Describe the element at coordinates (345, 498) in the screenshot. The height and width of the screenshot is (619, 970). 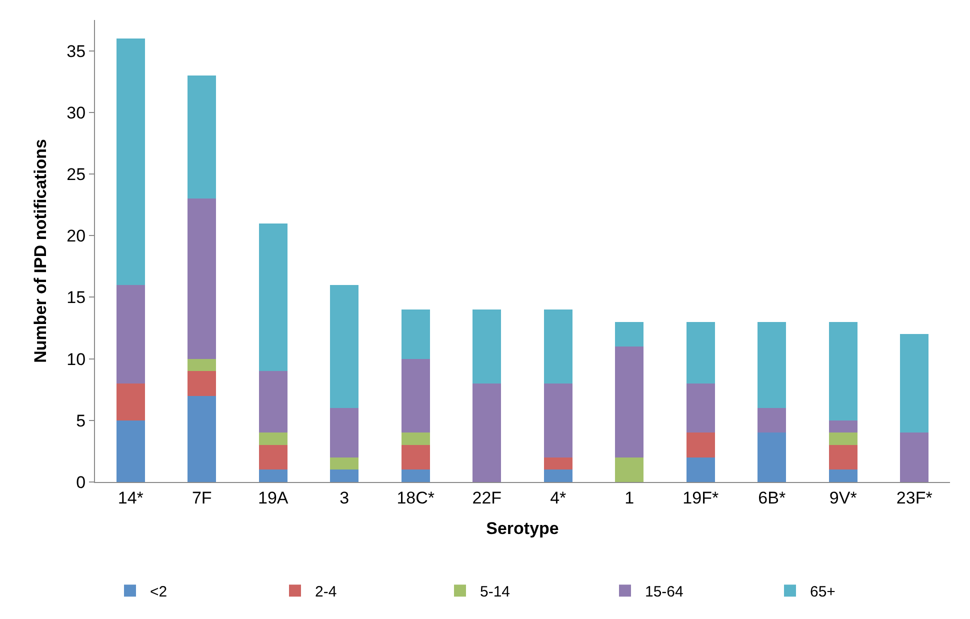
I see `x-tick-label: 3` at that location.